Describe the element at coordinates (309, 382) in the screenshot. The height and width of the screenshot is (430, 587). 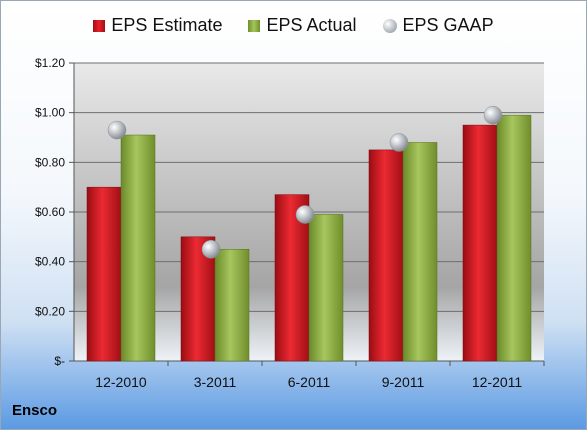
I see `x-category-label: 6-2011` at that location.